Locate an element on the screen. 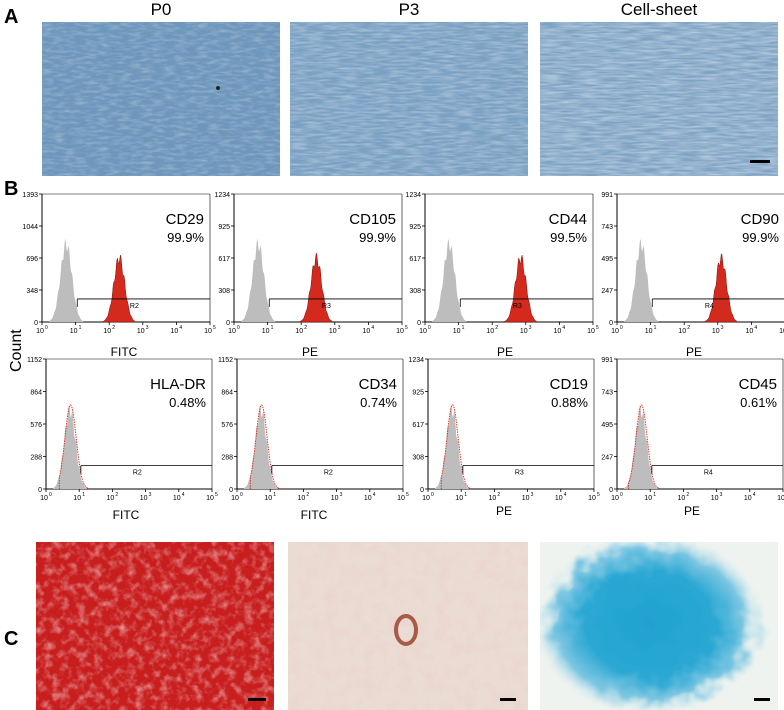 This screenshot has height=710, width=784. marker-label: CD105 is located at coordinates (372, 219).